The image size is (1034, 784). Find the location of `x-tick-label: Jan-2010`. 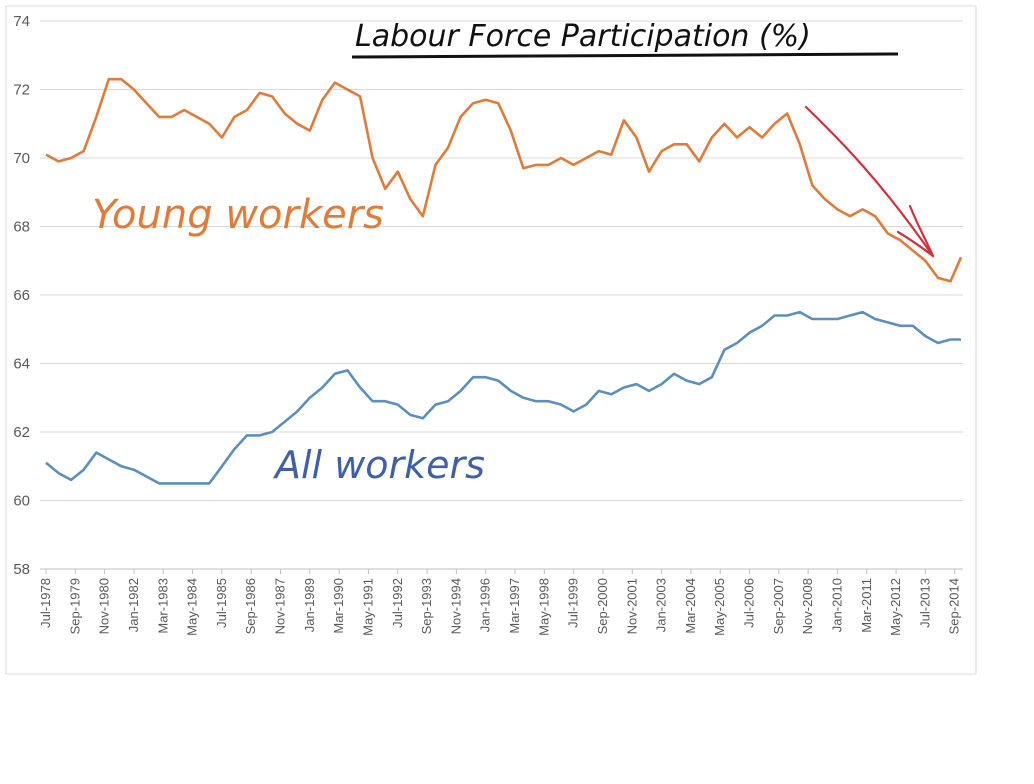

x-tick-label: Jan-2010 is located at coordinates (836, 605).